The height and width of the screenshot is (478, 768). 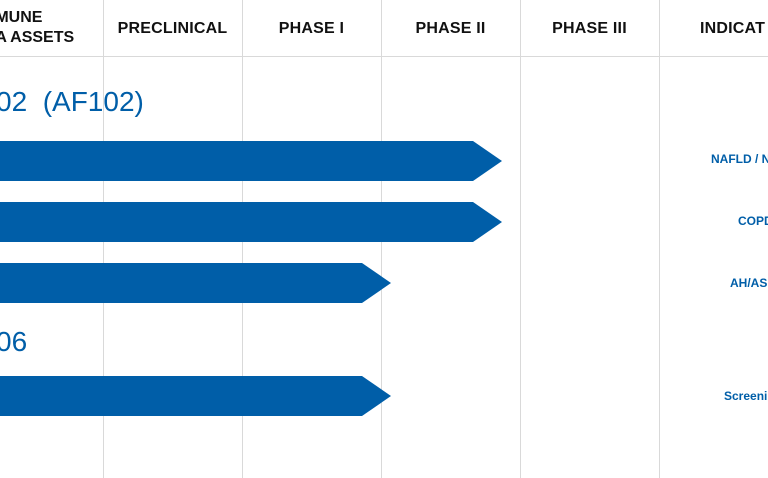 What do you see at coordinates (749, 283) in the screenshot?
I see `indication-ah: AH/AS` at bounding box center [749, 283].